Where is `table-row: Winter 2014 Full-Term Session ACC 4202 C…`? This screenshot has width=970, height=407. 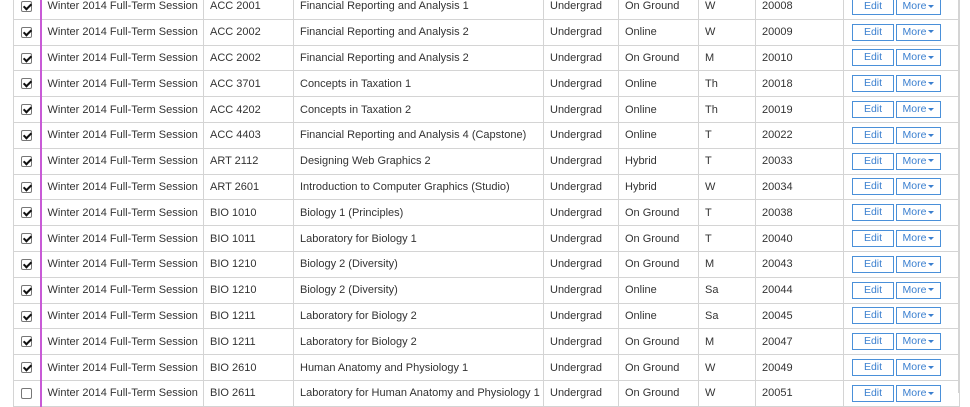
table-row: Winter 2014 Full-Term Session ACC 4202 C… is located at coordinates (486, 109).